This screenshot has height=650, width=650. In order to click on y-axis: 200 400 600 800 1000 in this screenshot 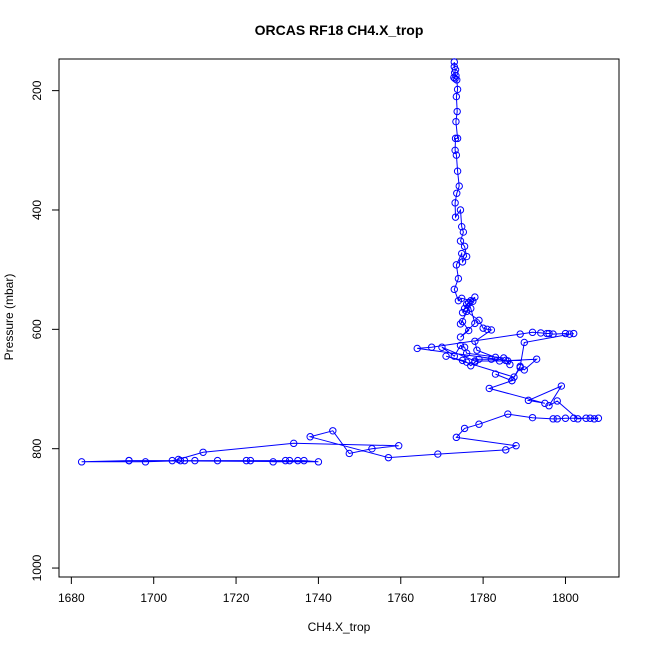, I will do `click(44, 330)`.